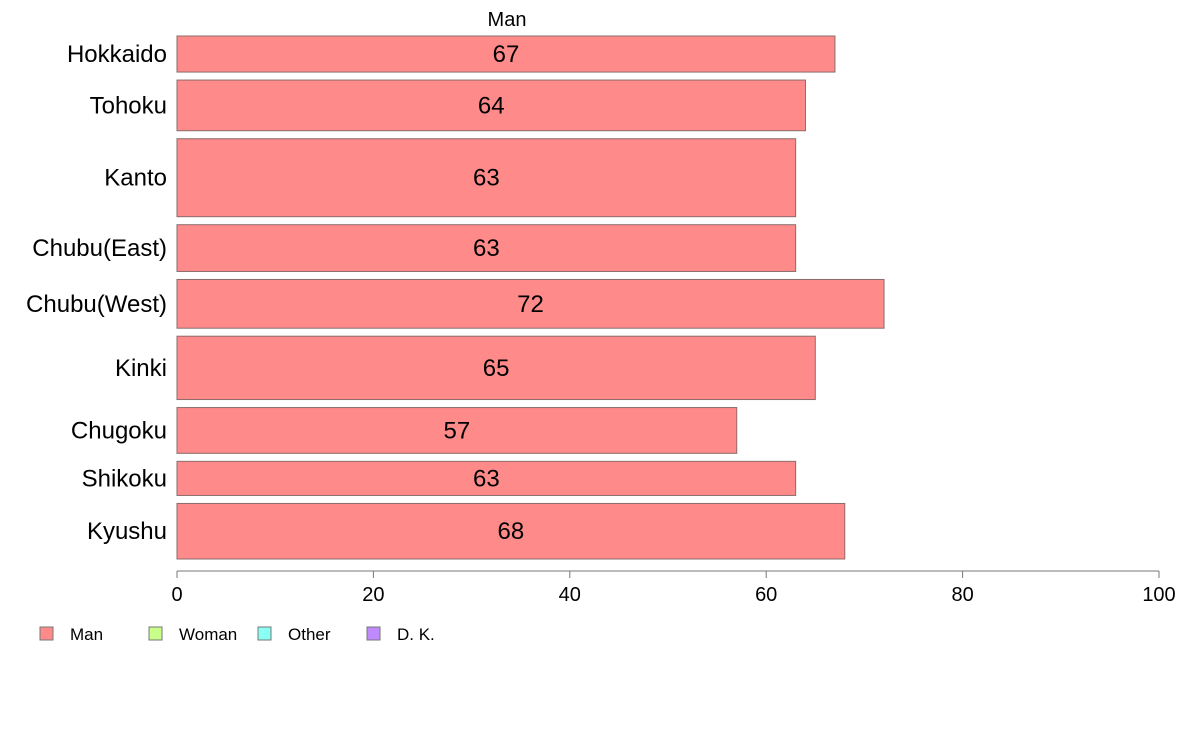 Image resolution: width=1188 pixels, height=736 pixels. What do you see at coordinates (416, 634) in the screenshot?
I see `legend-label: D. K.` at bounding box center [416, 634].